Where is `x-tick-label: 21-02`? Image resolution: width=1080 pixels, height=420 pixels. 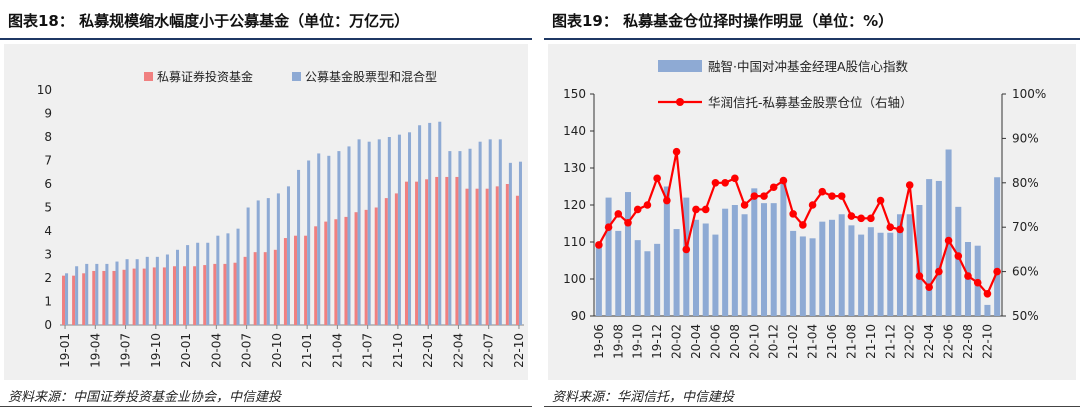 x-tick-label: 21-02 is located at coordinates (793, 341).